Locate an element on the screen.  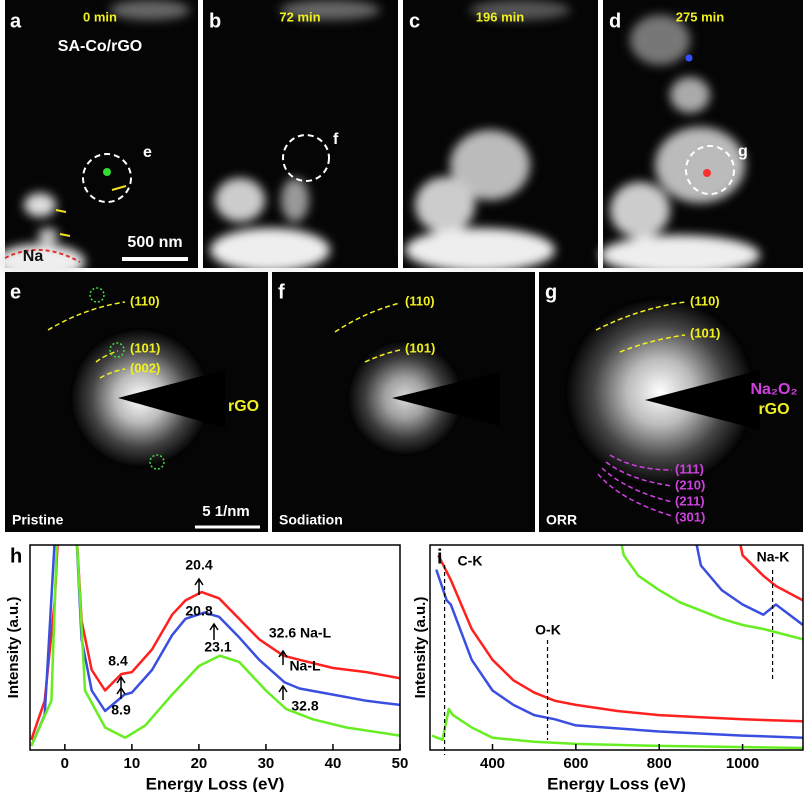
annotation: 8.9 is located at coordinates (121, 710).